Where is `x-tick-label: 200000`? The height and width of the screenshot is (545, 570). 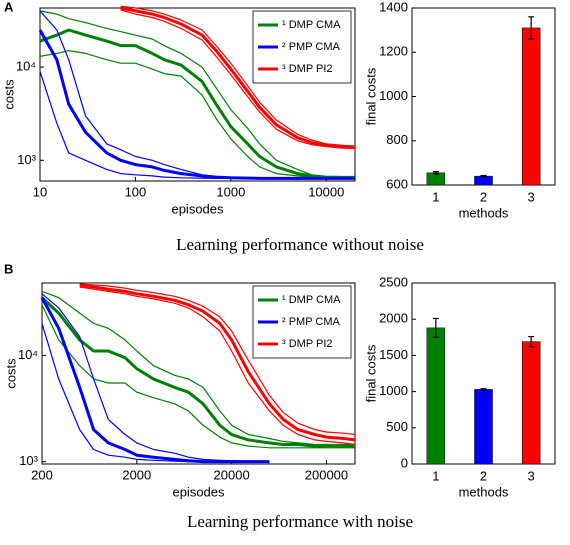 x-tick-label: 200000 is located at coordinates (326, 474).